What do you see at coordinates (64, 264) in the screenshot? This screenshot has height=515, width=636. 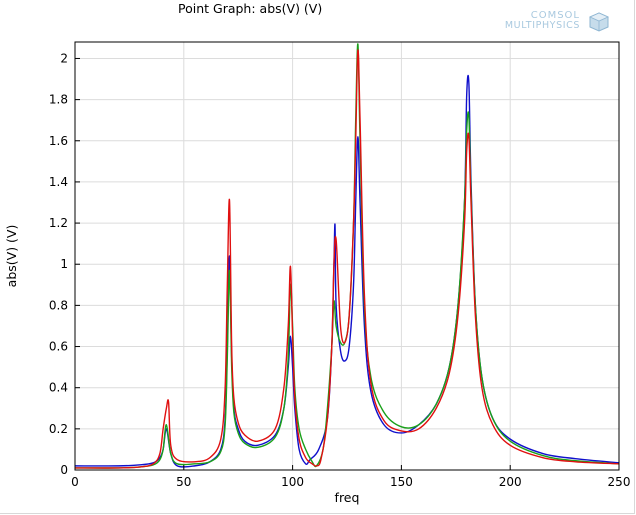 I see `y-tick-label: 1` at bounding box center [64, 264].